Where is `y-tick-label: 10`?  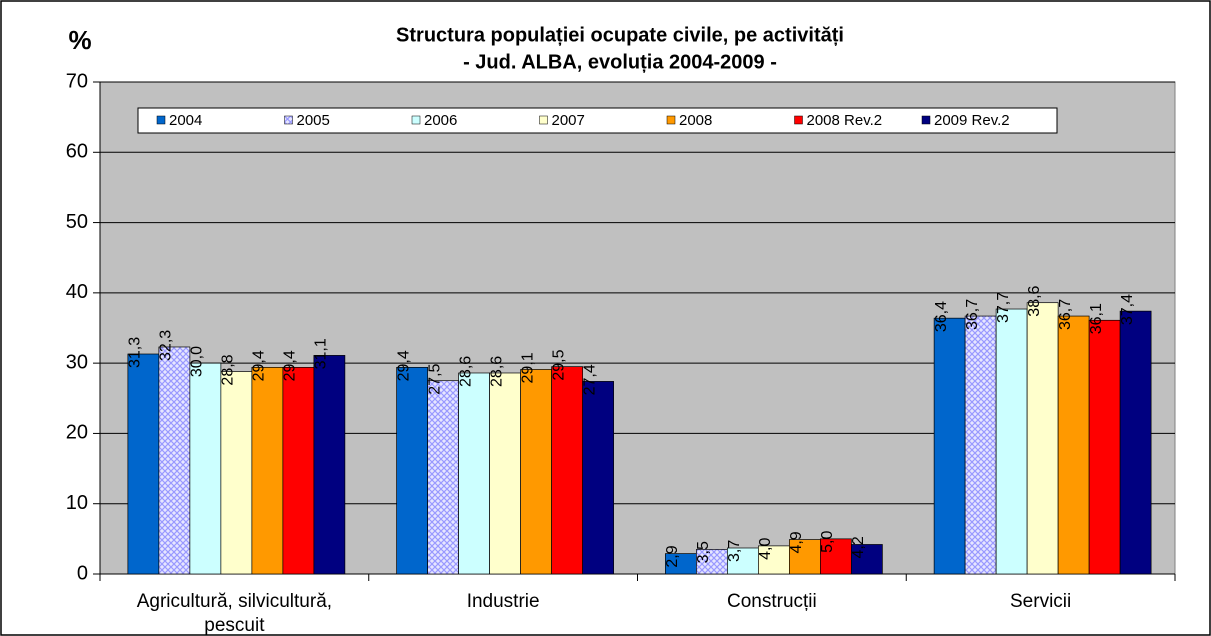
y-tick-label: 10 is located at coordinates (77, 503).